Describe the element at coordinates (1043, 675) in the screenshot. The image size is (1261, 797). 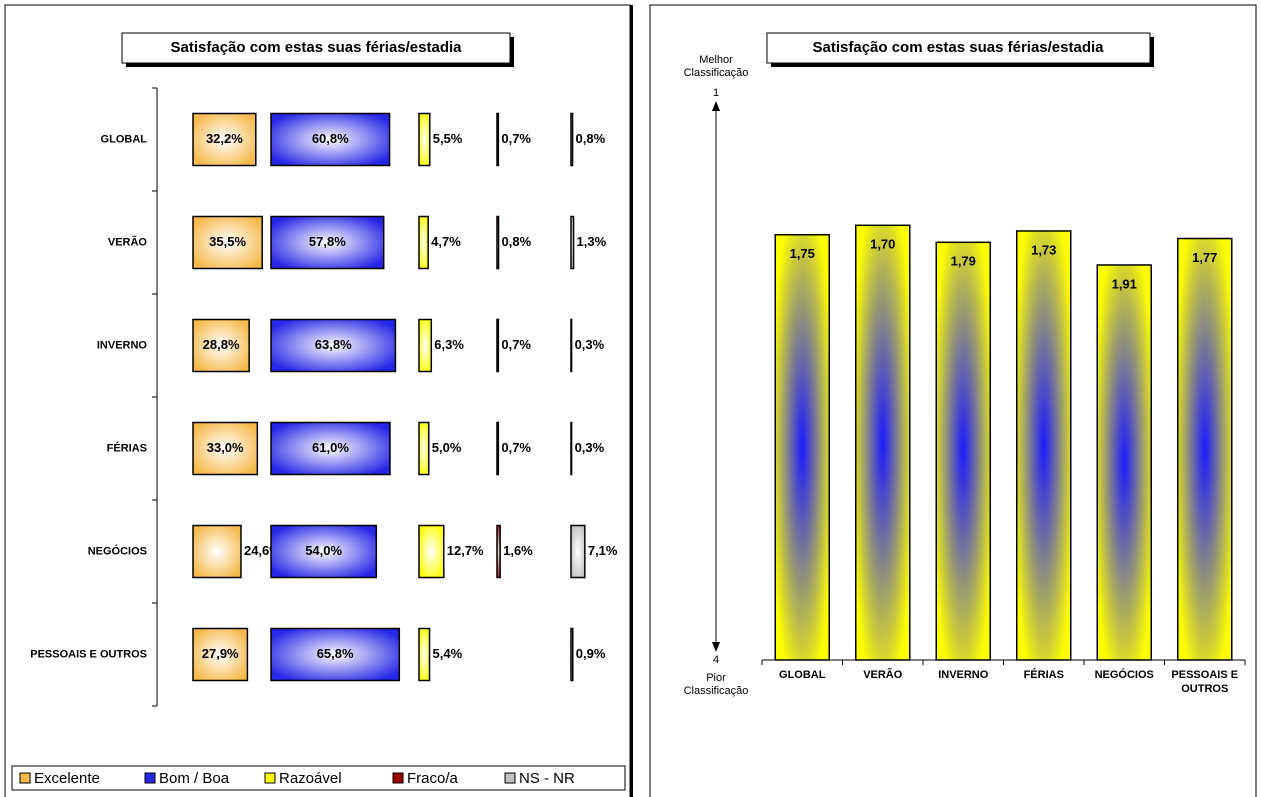
I see `x-tick-label: FÉRIAS` at that location.